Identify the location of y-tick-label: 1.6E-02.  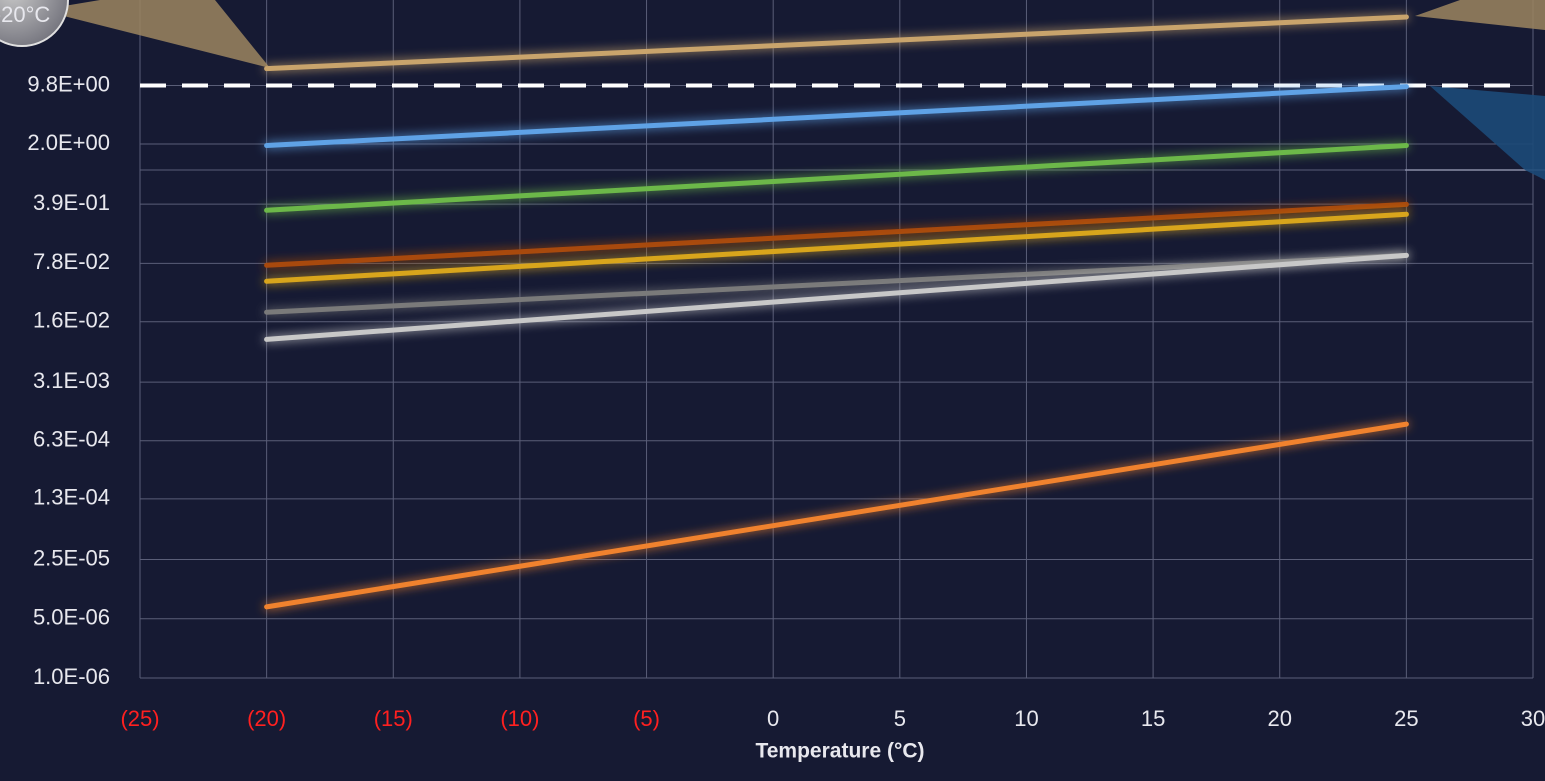
(71, 320).